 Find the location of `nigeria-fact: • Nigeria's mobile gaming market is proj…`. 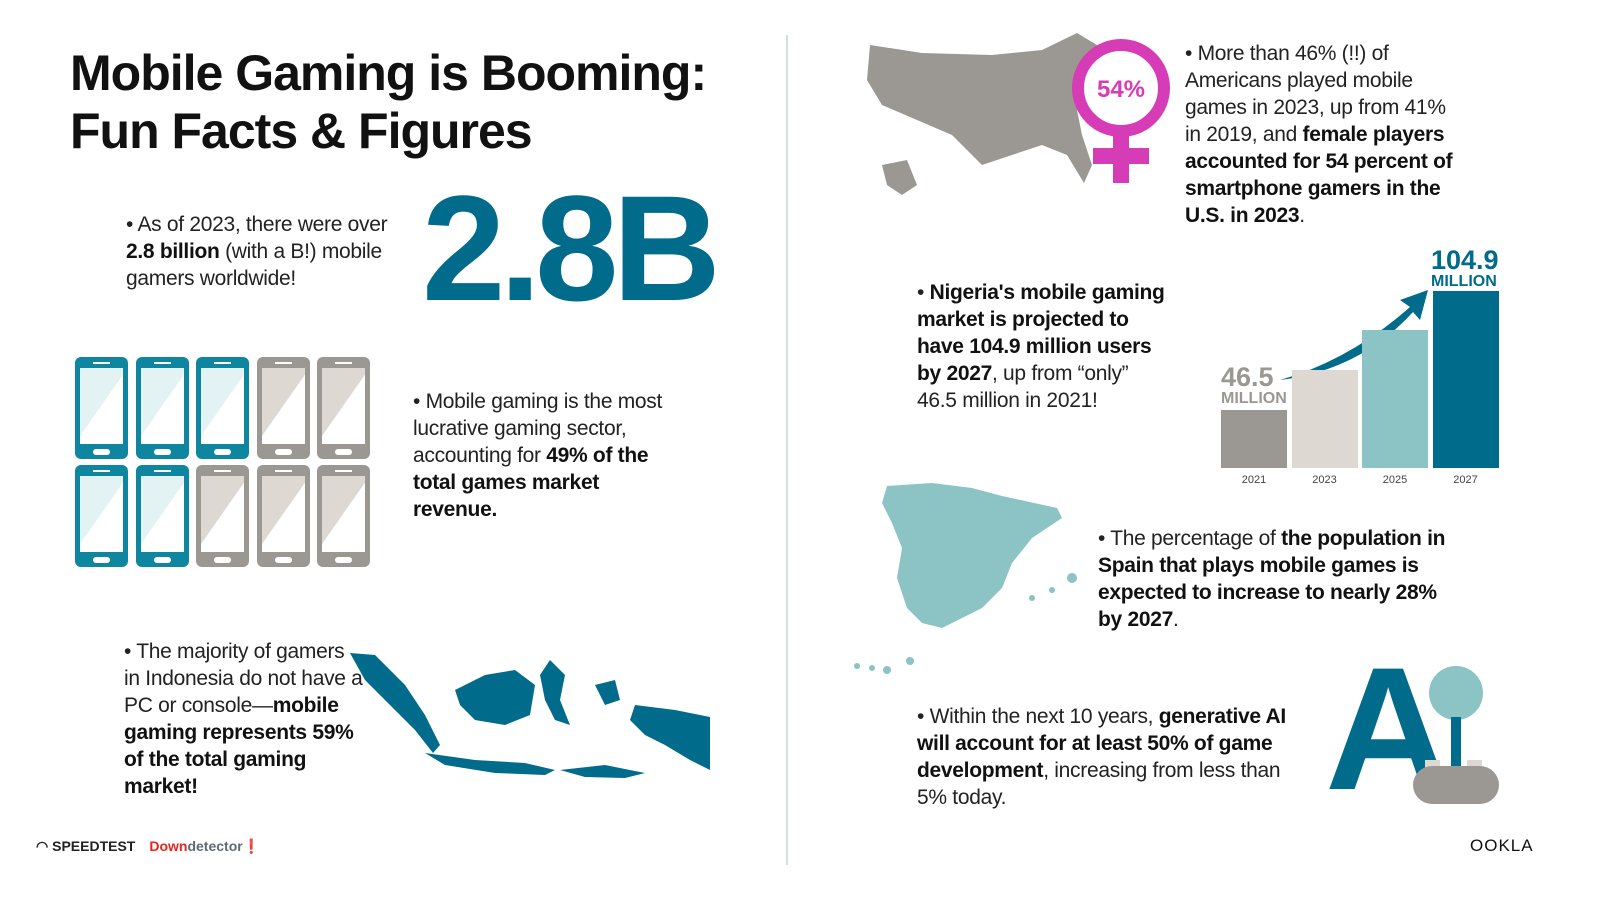

nigeria-fact: • Nigeria's mobile gaming market is proj… is located at coordinates (1041, 346).